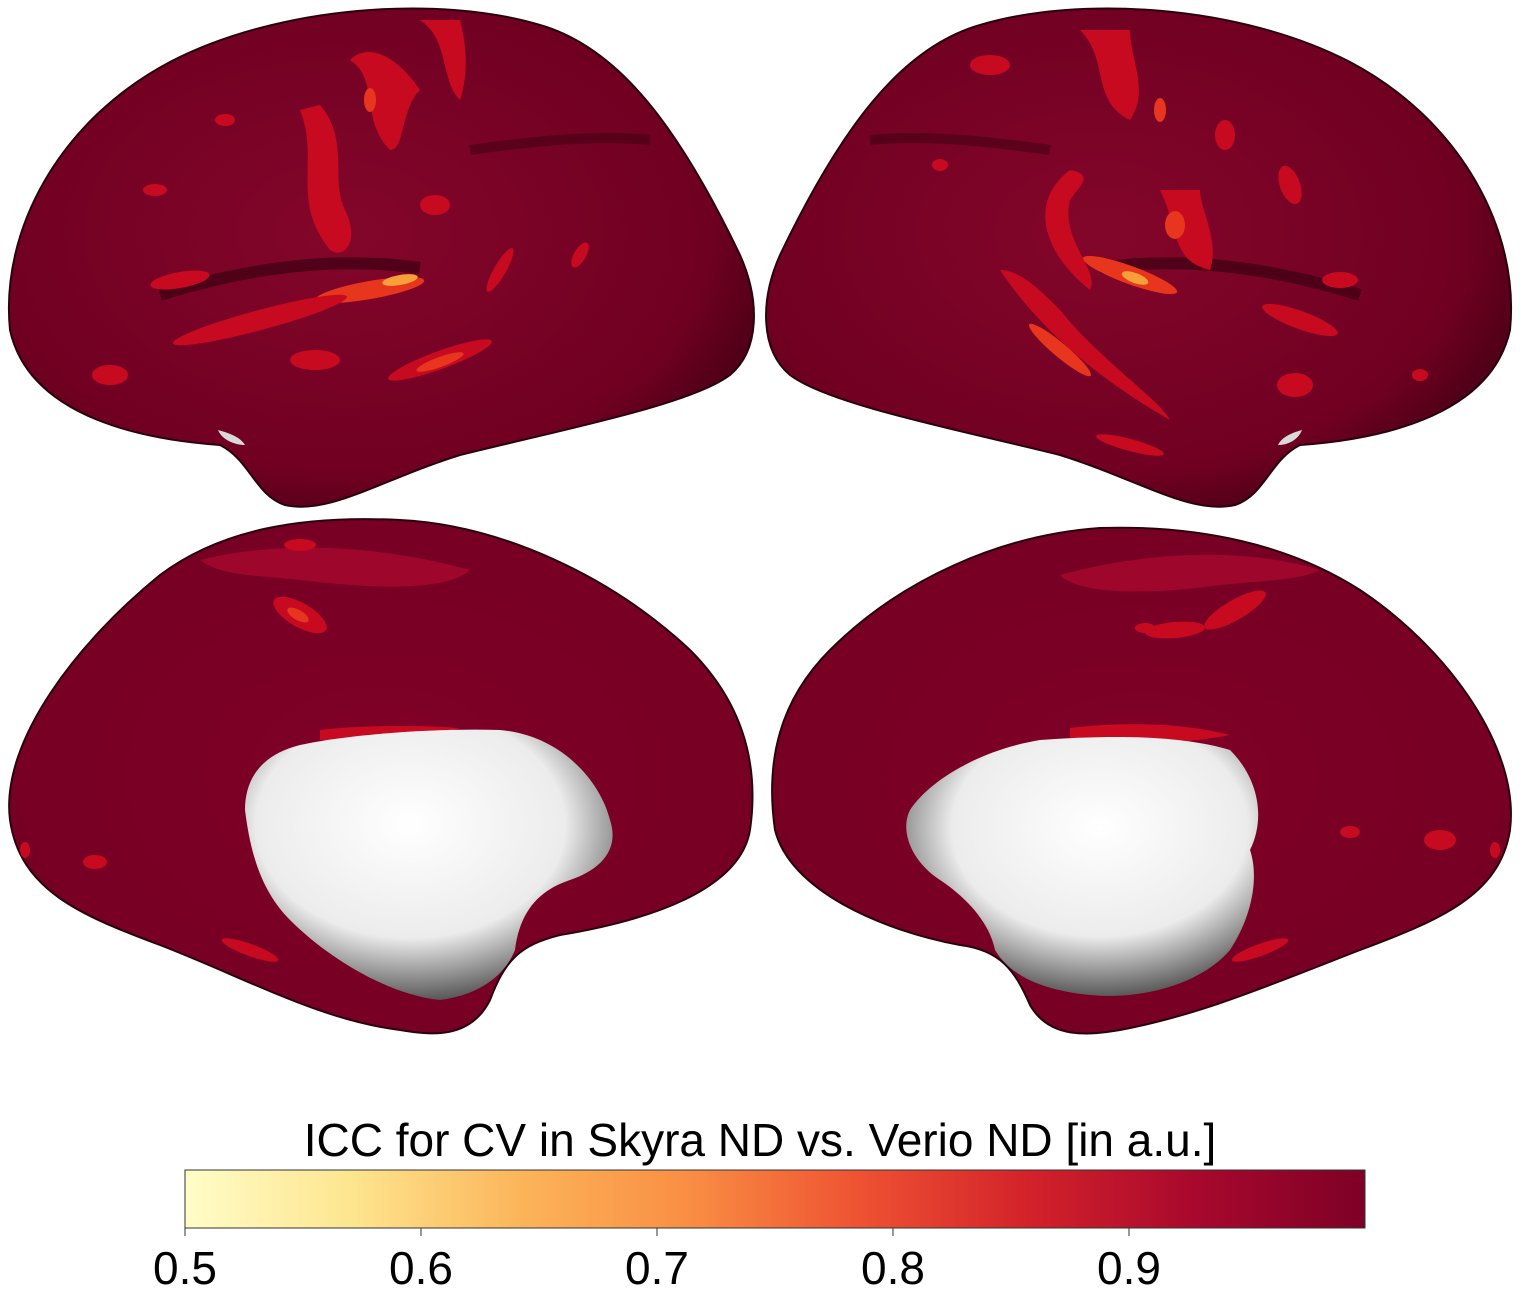 Image resolution: width=1520 pixels, height=1290 pixels. Describe the element at coordinates (657, 1266) in the screenshot. I see `colorbar-tick-label: 0.7` at that location.